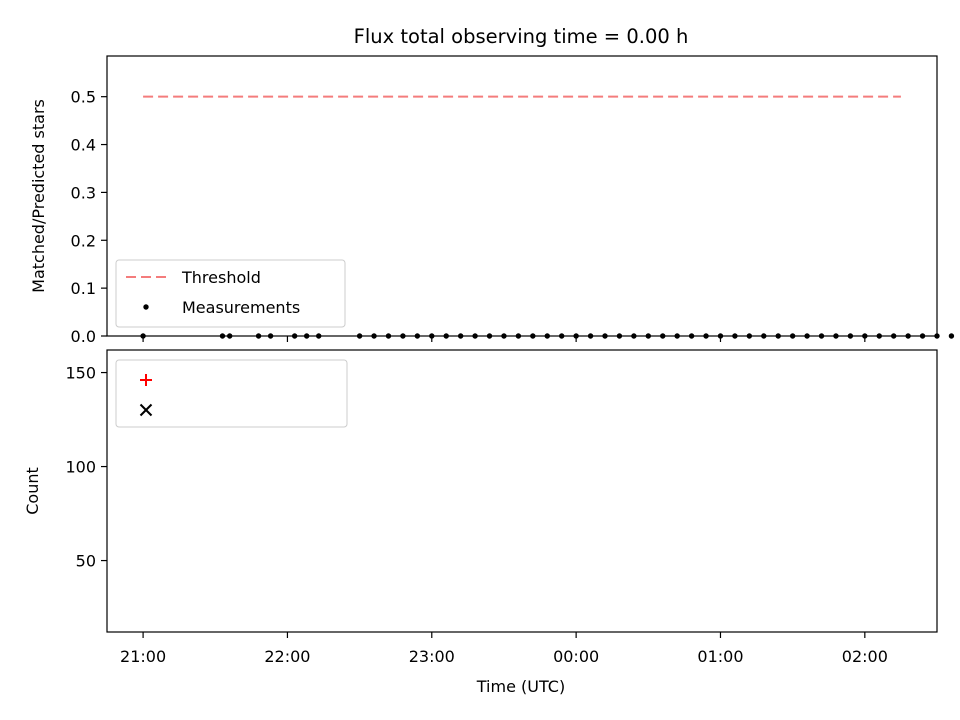 Image resolution: width=960 pixels, height=720 pixels. Describe the element at coordinates (520, 686) in the screenshot. I see `x-axis-label: Time (UTC)` at that location.